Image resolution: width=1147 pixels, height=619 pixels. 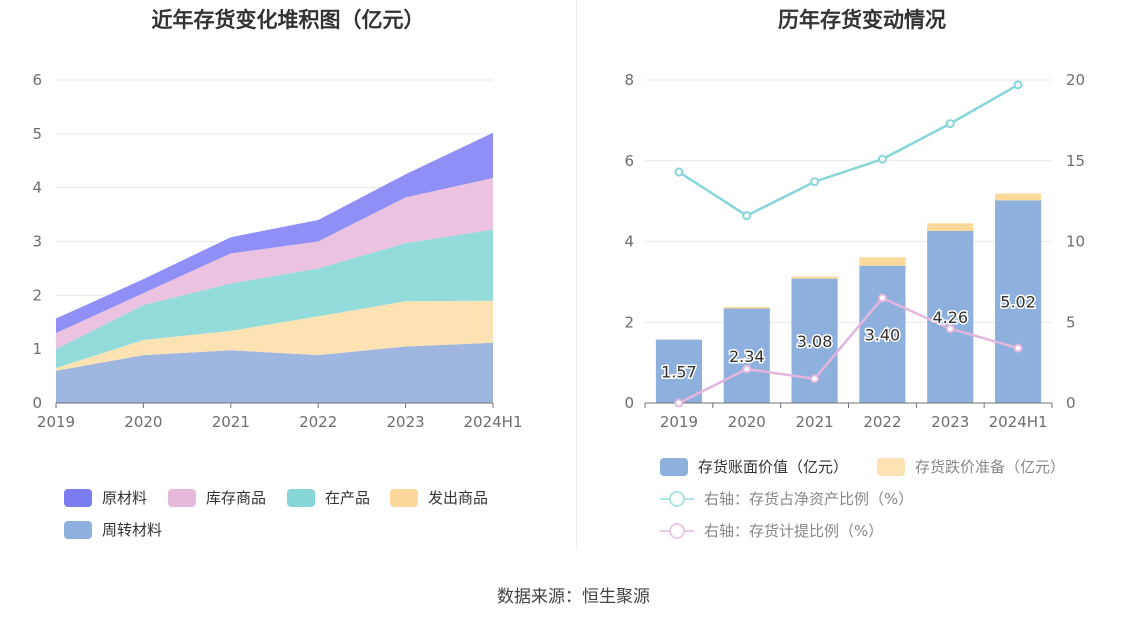 I want to click on legend-label: 原材料, so click(x=125, y=498).